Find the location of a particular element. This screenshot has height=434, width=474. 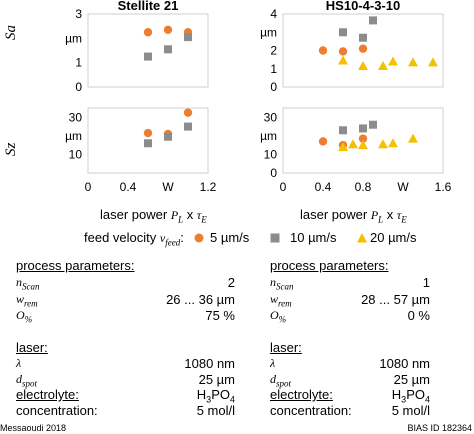

y-tick-label-3-1: 10 is located at coordinates (271, 154).